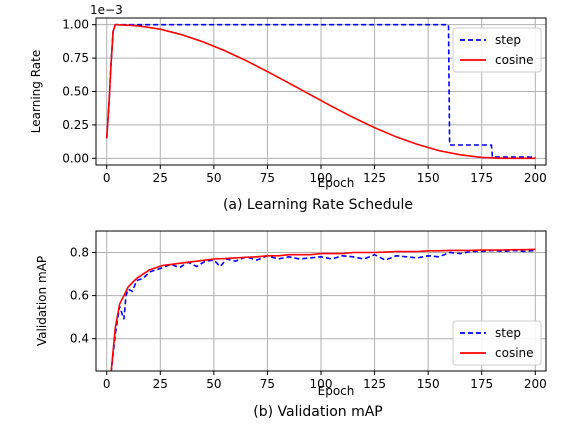  I want to click on y-axis-label: Learning Rate, so click(36, 91).